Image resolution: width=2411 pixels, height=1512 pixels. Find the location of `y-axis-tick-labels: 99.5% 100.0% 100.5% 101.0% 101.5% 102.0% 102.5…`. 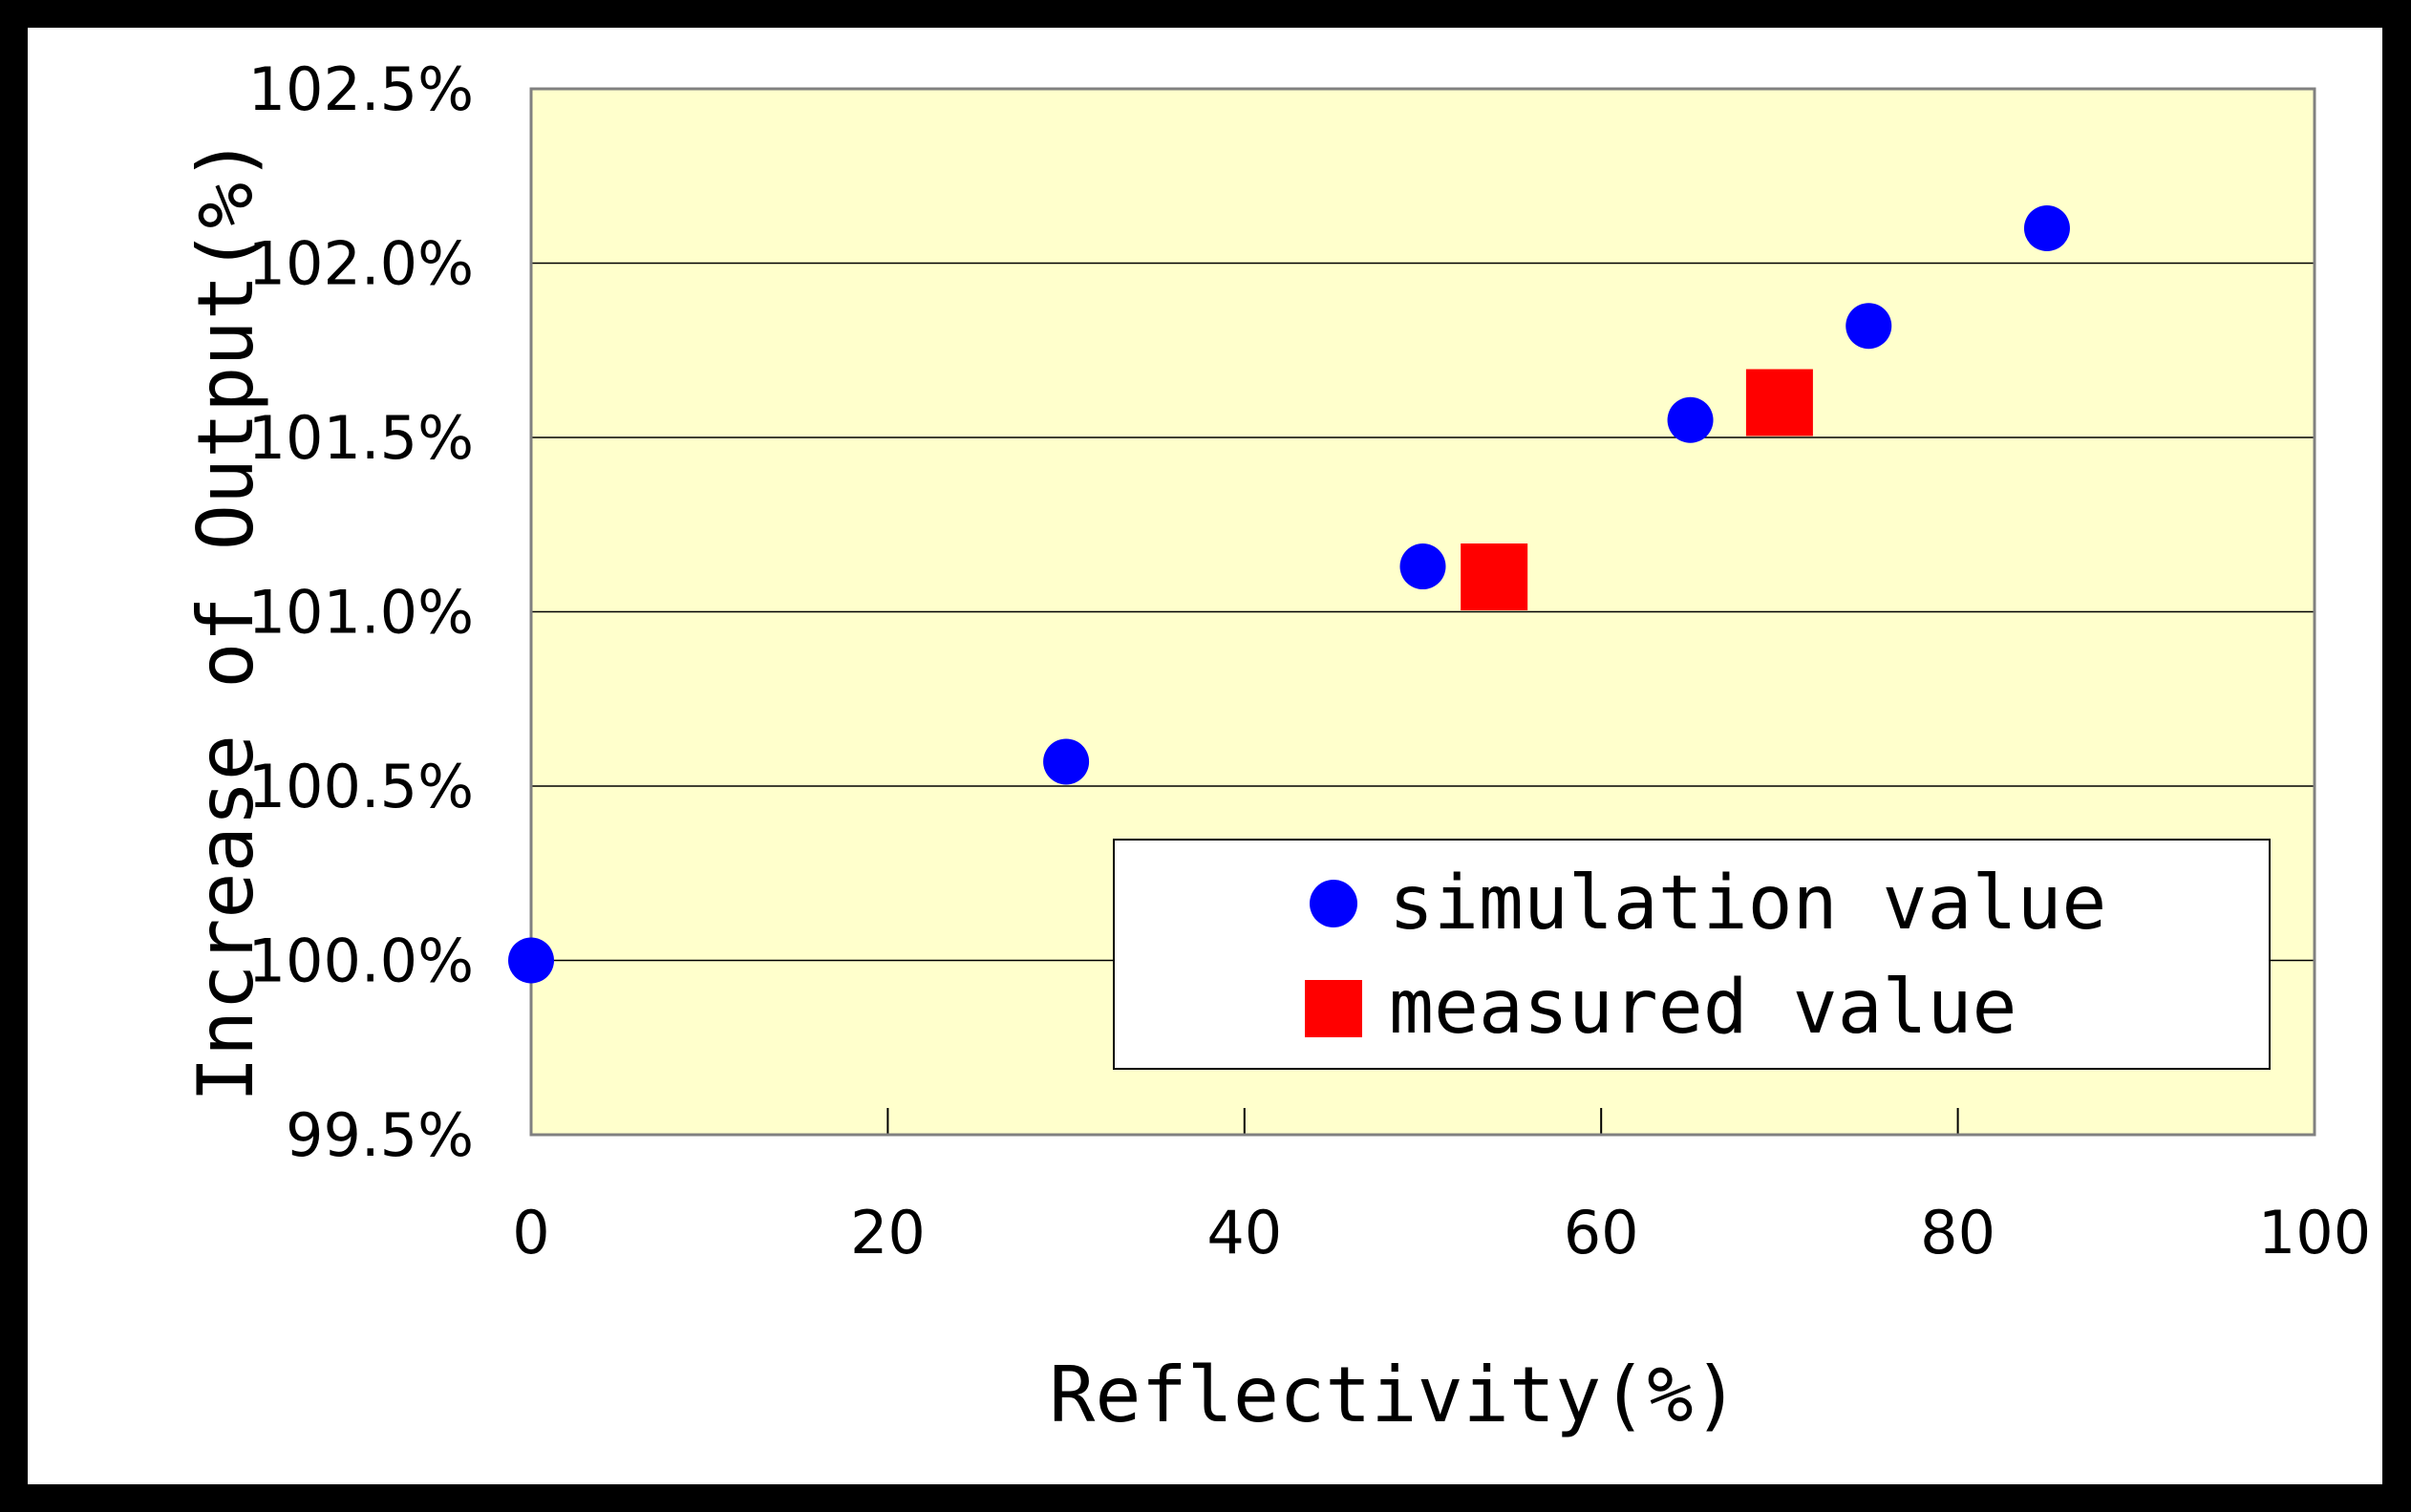

y-axis-tick-labels: 99.5% 100.0% 100.5% 101.0% 101.5% 102.0% 102.5… is located at coordinates (361, 612).